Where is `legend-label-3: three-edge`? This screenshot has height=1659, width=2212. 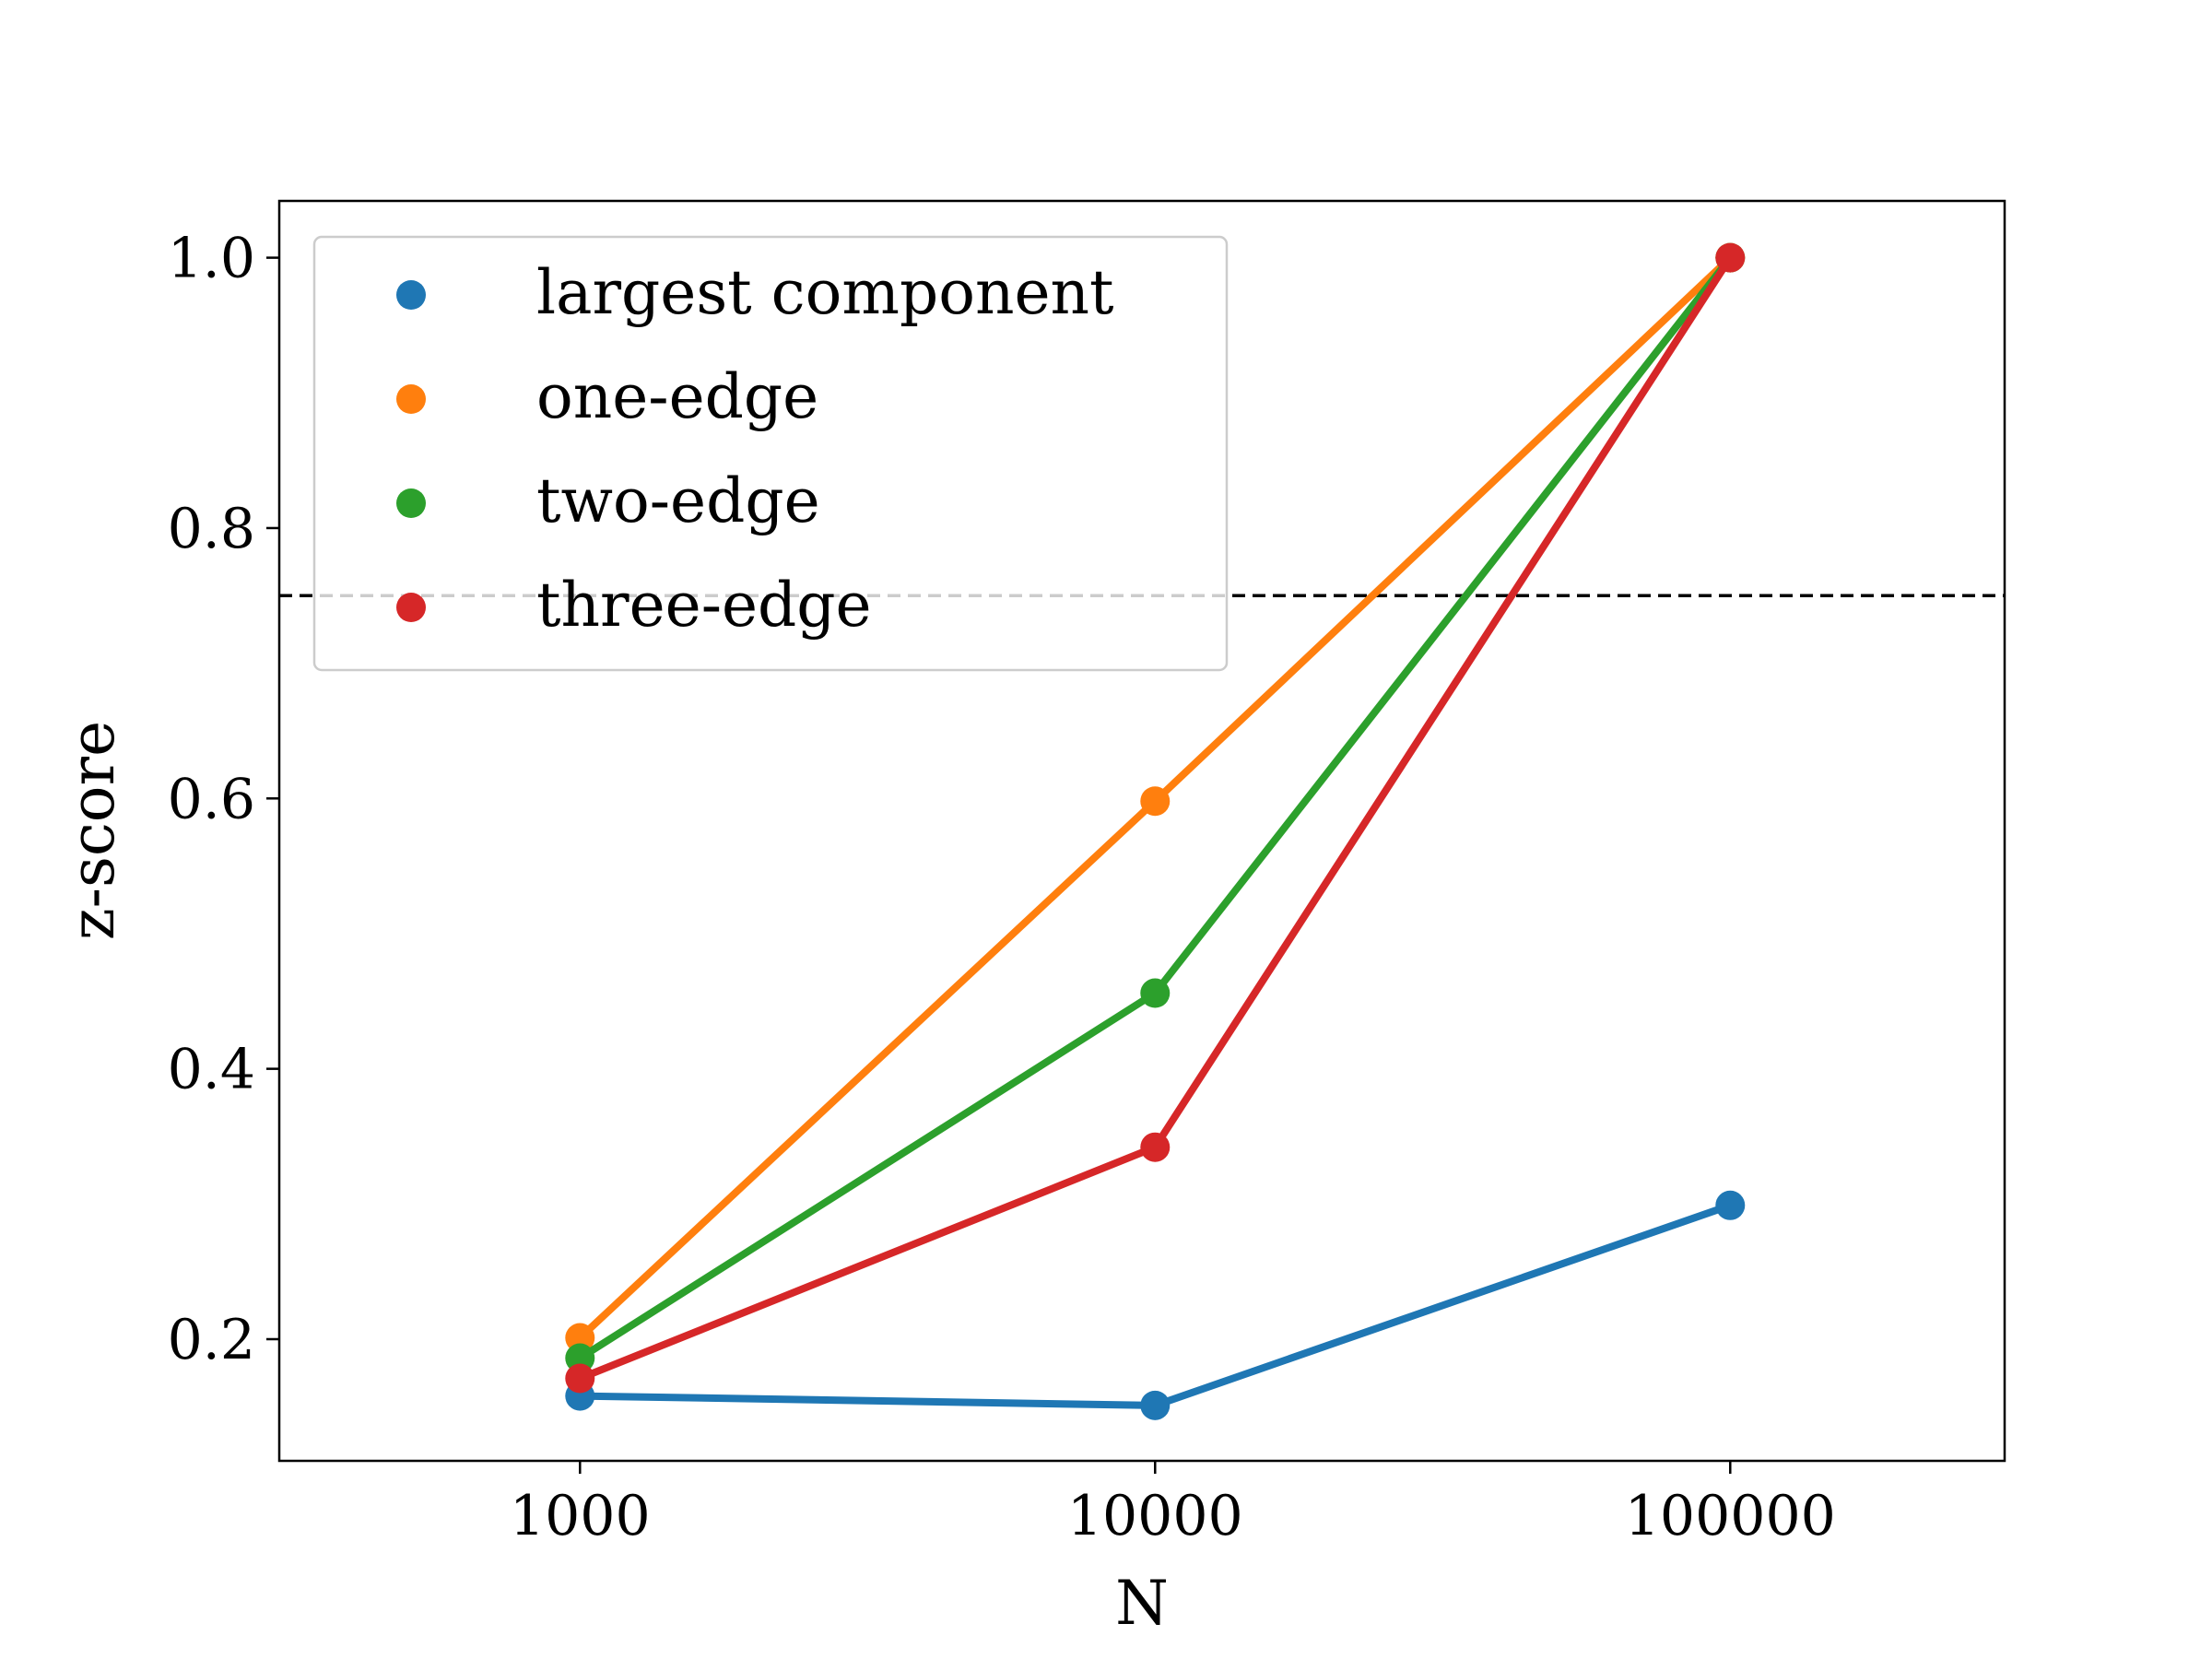 legend-label-3: three-edge is located at coordinates (704, 605).